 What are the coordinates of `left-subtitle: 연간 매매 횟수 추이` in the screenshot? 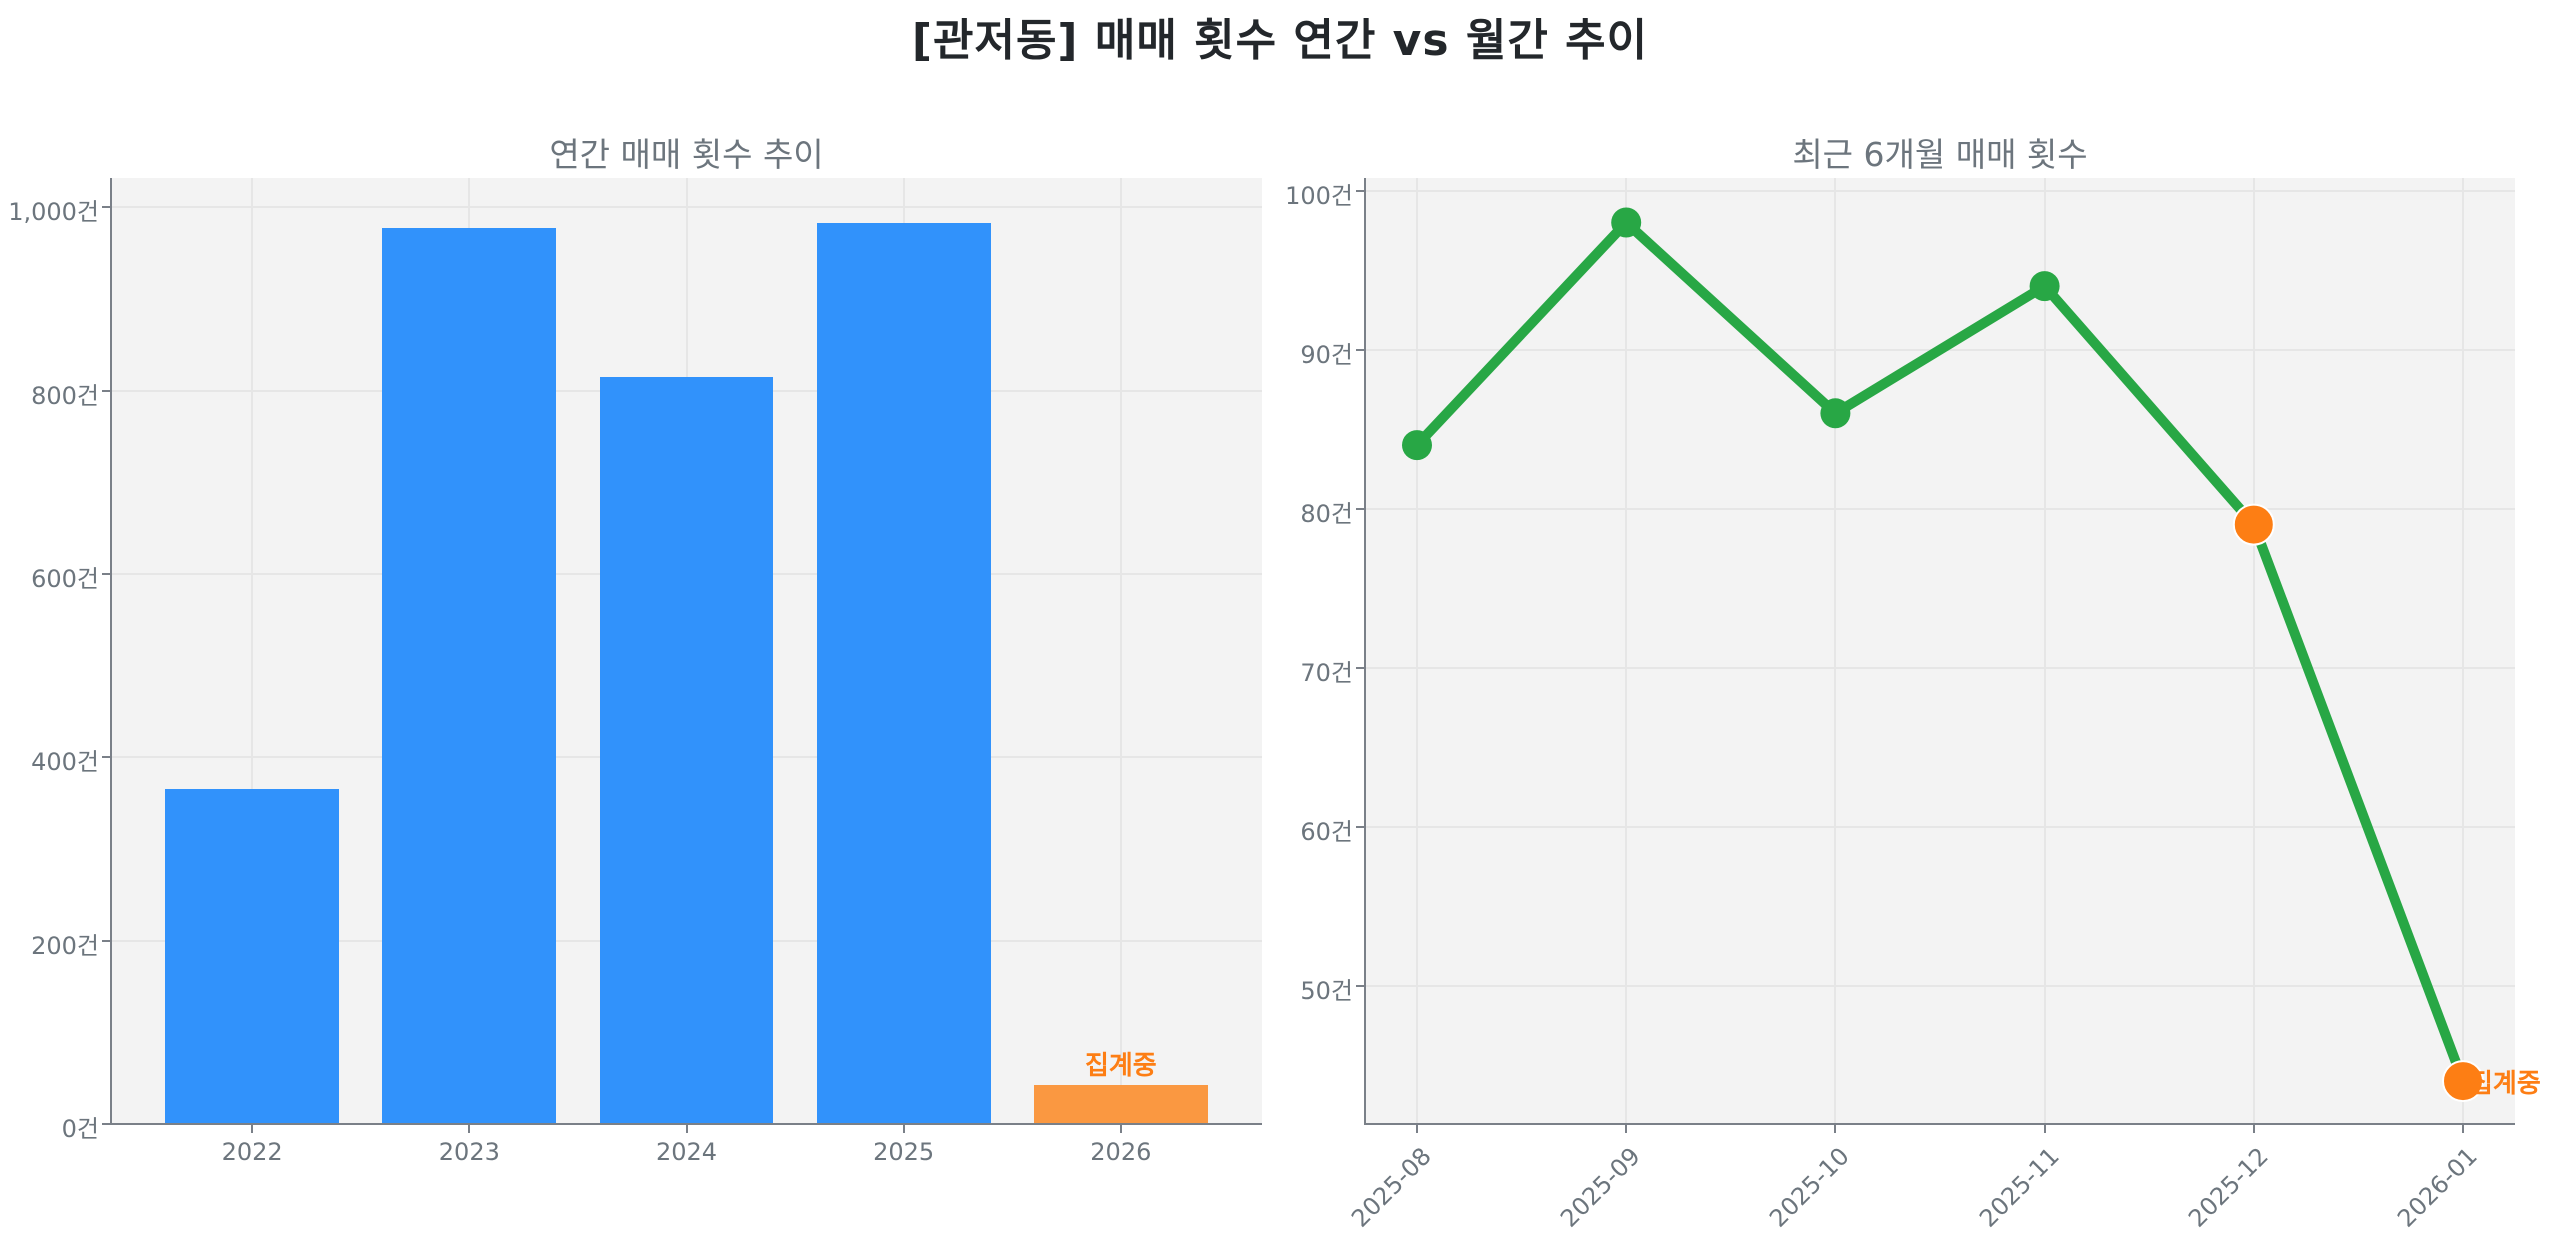 It's located at (686, 154).